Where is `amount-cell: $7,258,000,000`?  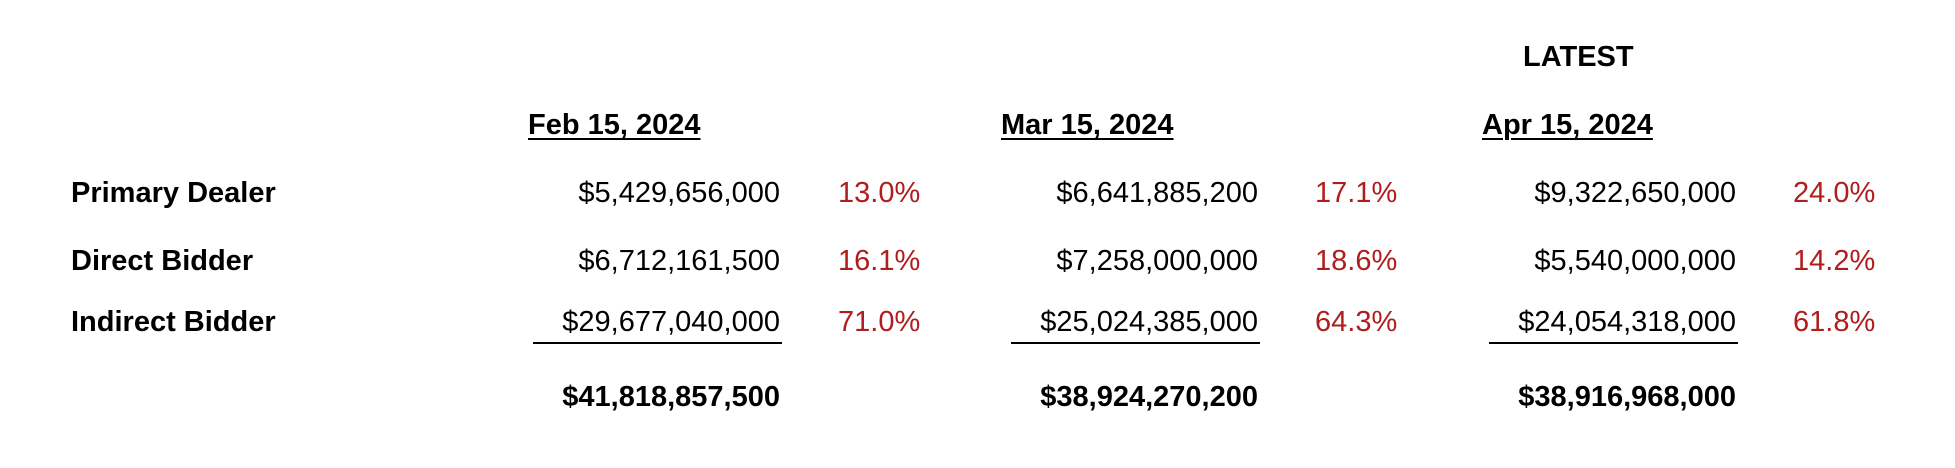
amount-cell: $7,258,000,000 is located at coordinates (1157, 261).